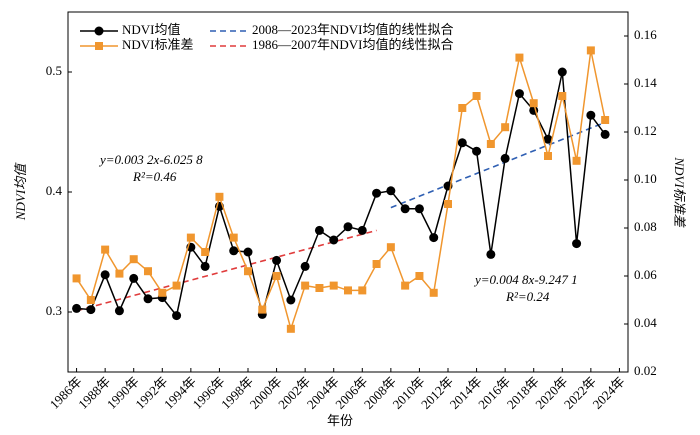 The image size is (700, 435). What do you see at coordinates (353, 44) in the screenshot?
I see `legend-label: 1986—2007年NDVI均值的线性拟合` at bounding box center [353, 44].